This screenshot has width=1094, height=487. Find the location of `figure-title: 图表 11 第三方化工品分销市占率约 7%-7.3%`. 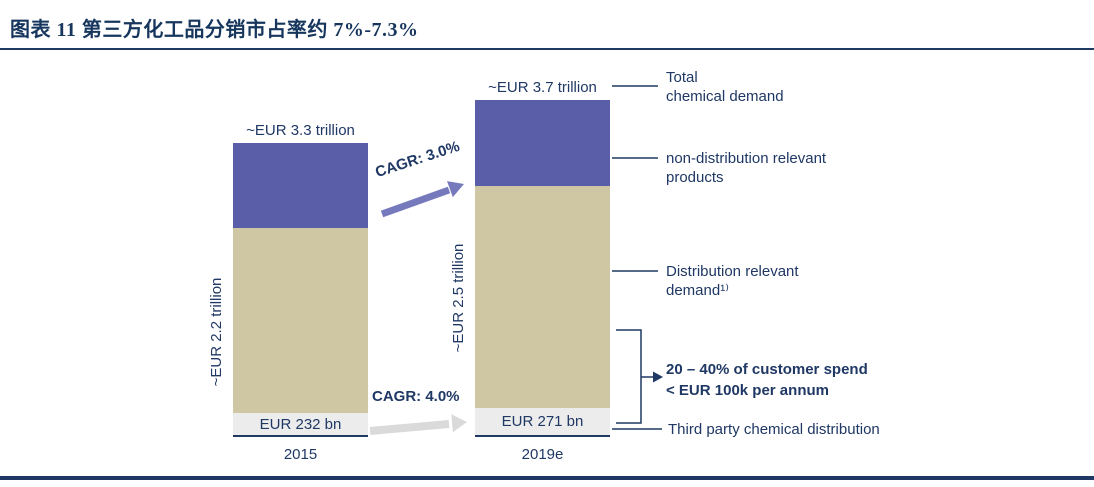

figure-title: 图表 11 第三方化工品分销市占率约 7%-7.3% is located at coordinates (214, 30).